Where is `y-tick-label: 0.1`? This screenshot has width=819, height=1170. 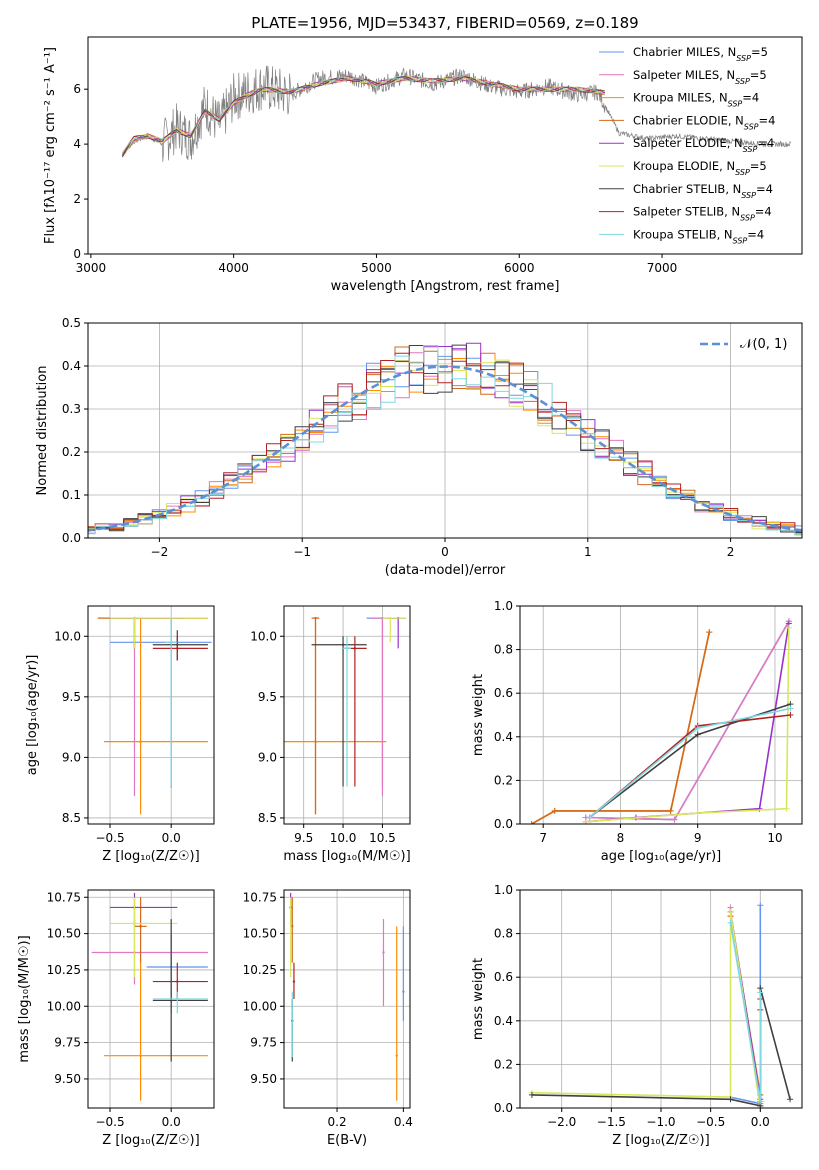 y-tick-label: 0.1 is located at coordinates (71, 495).